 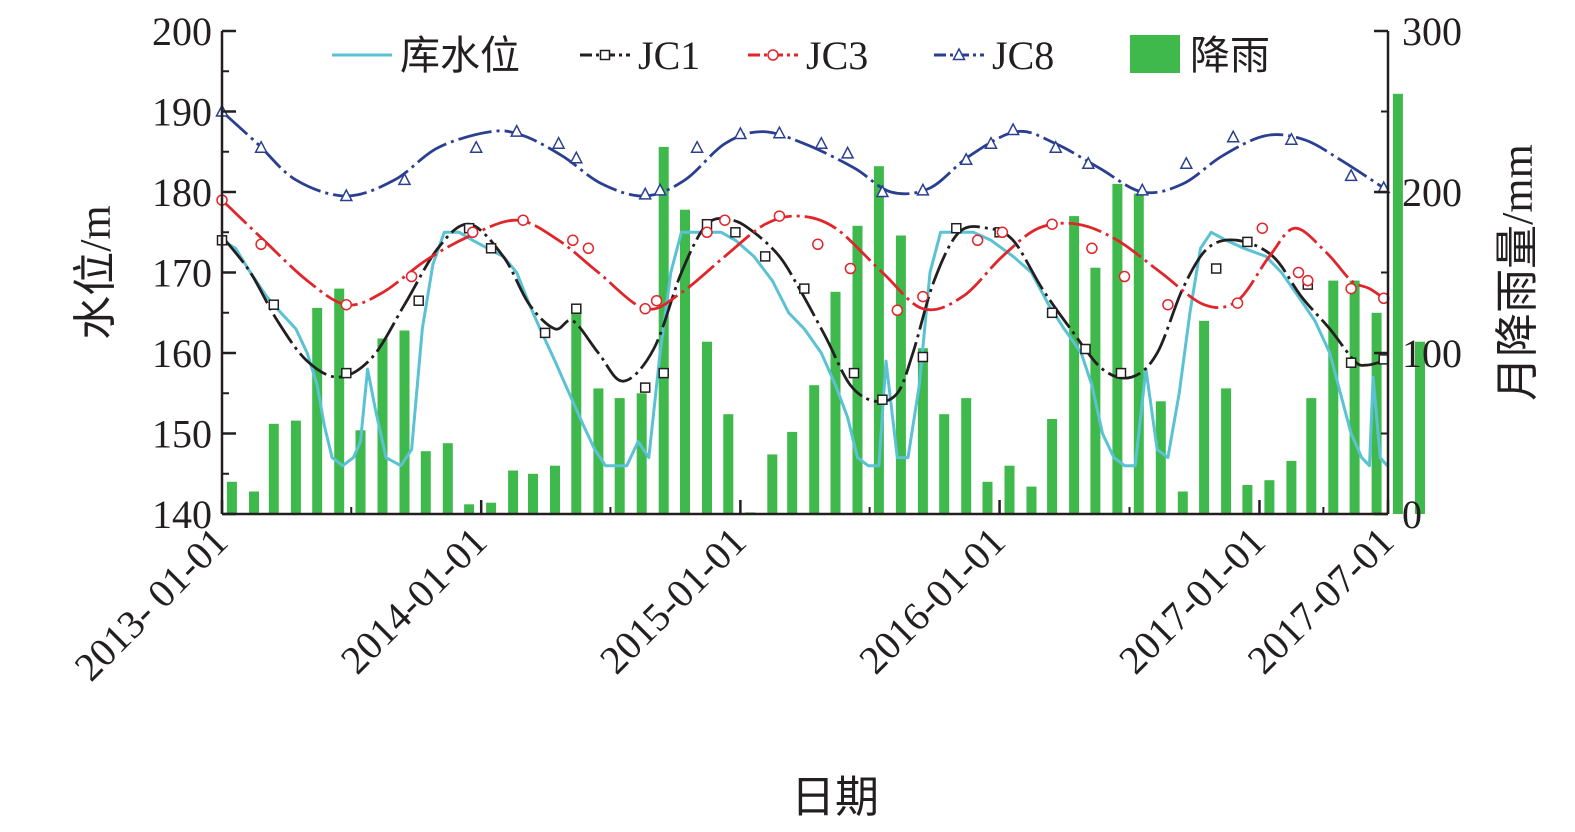 What do you see at coordinates (182, 273) in the screenshot?
I see `y-left-tick-label: 170` at bounding box center [182, 273].